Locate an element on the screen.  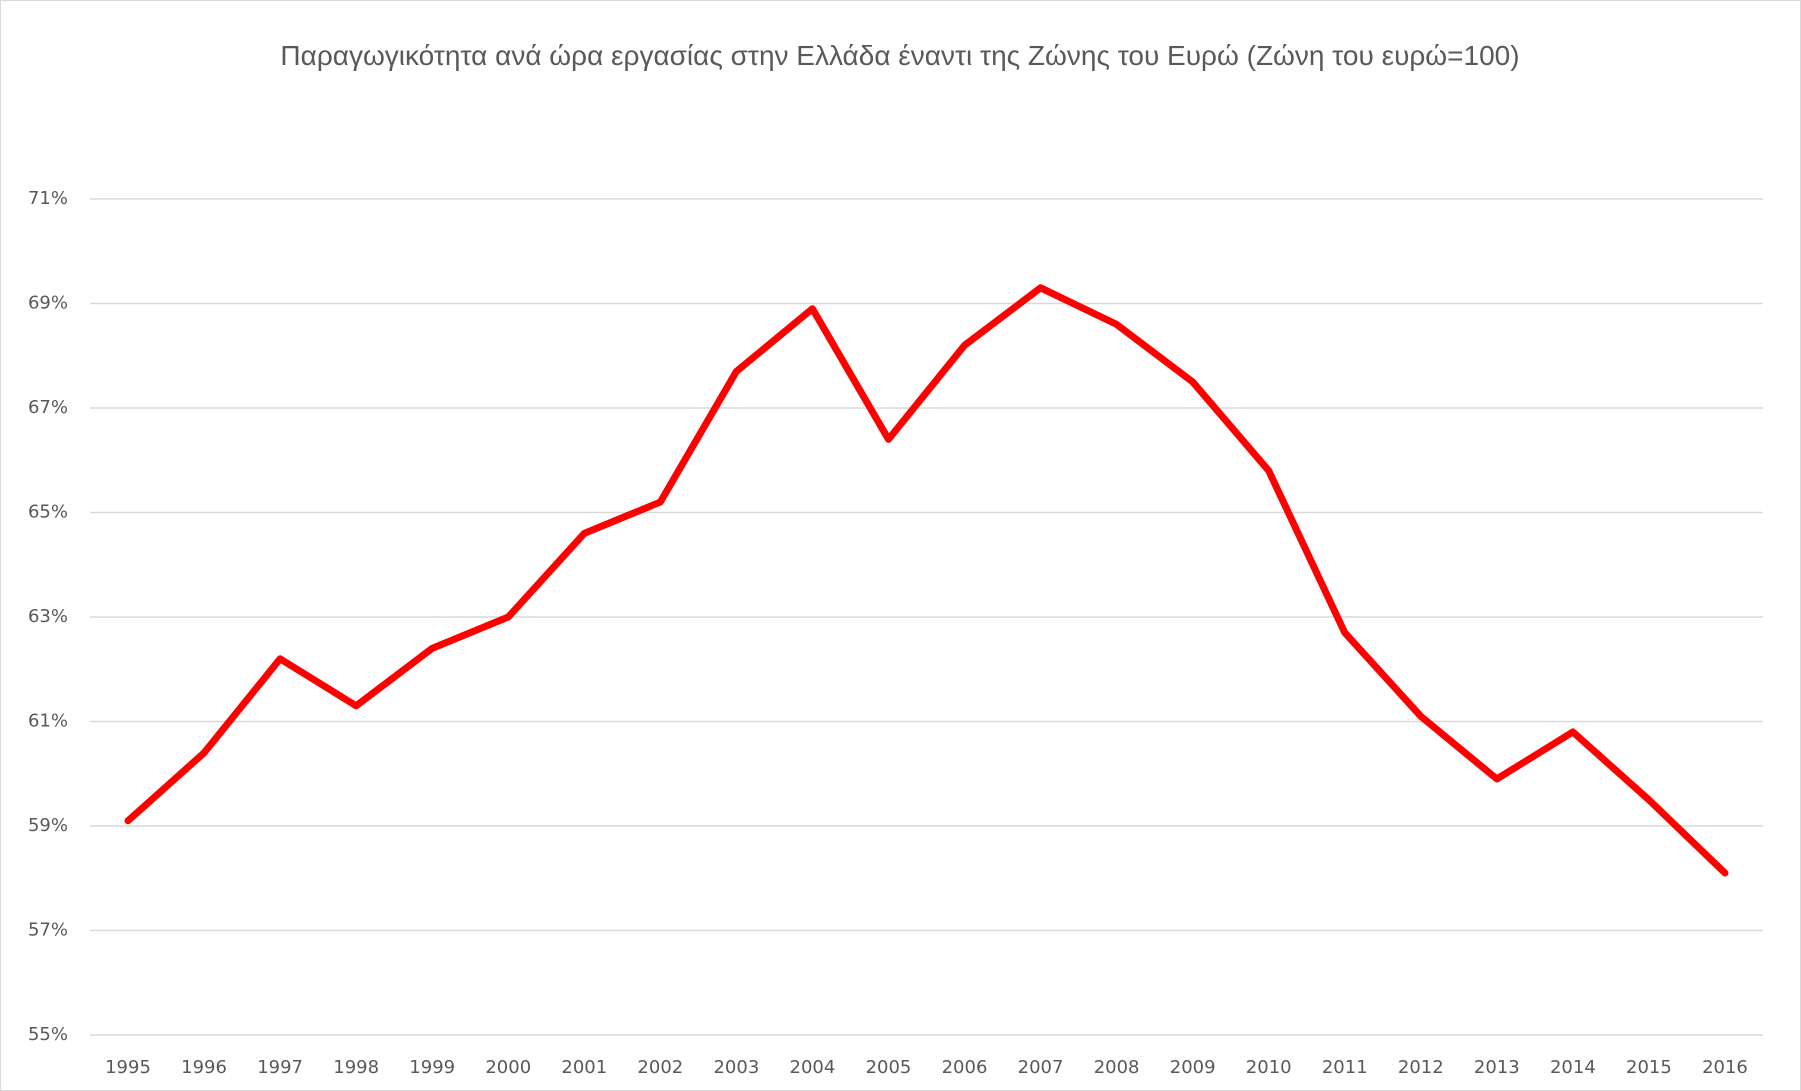
x-tick-label: 2012 is located at coordinates (1421, 1067).